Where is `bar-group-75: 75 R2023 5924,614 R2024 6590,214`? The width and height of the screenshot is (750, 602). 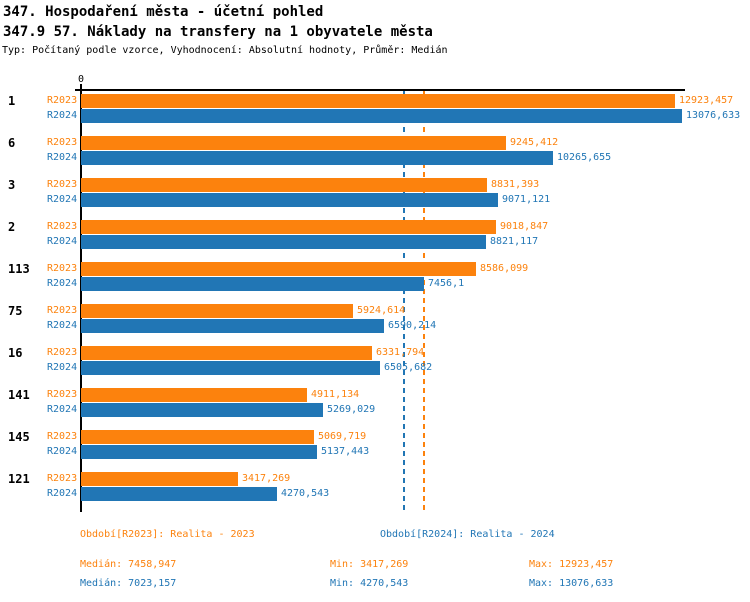
bar-group-75: 75 R2023 5924,614 R2024 6590,214 is located at coordinates (375, 325).